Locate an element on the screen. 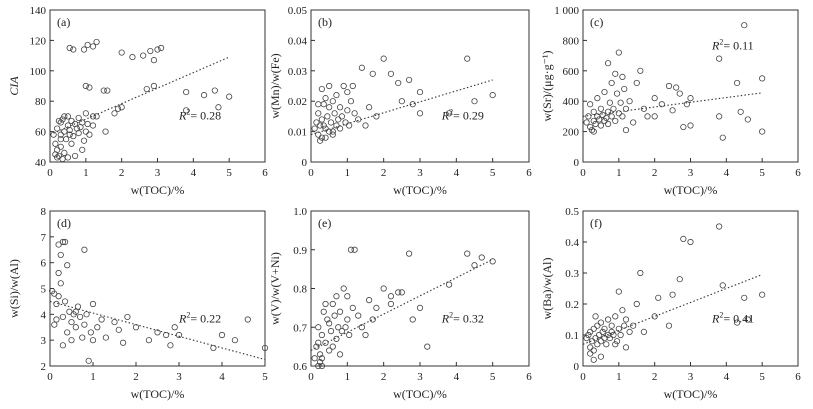  x-tick-label: 0 is located at coordinates (583, 173).